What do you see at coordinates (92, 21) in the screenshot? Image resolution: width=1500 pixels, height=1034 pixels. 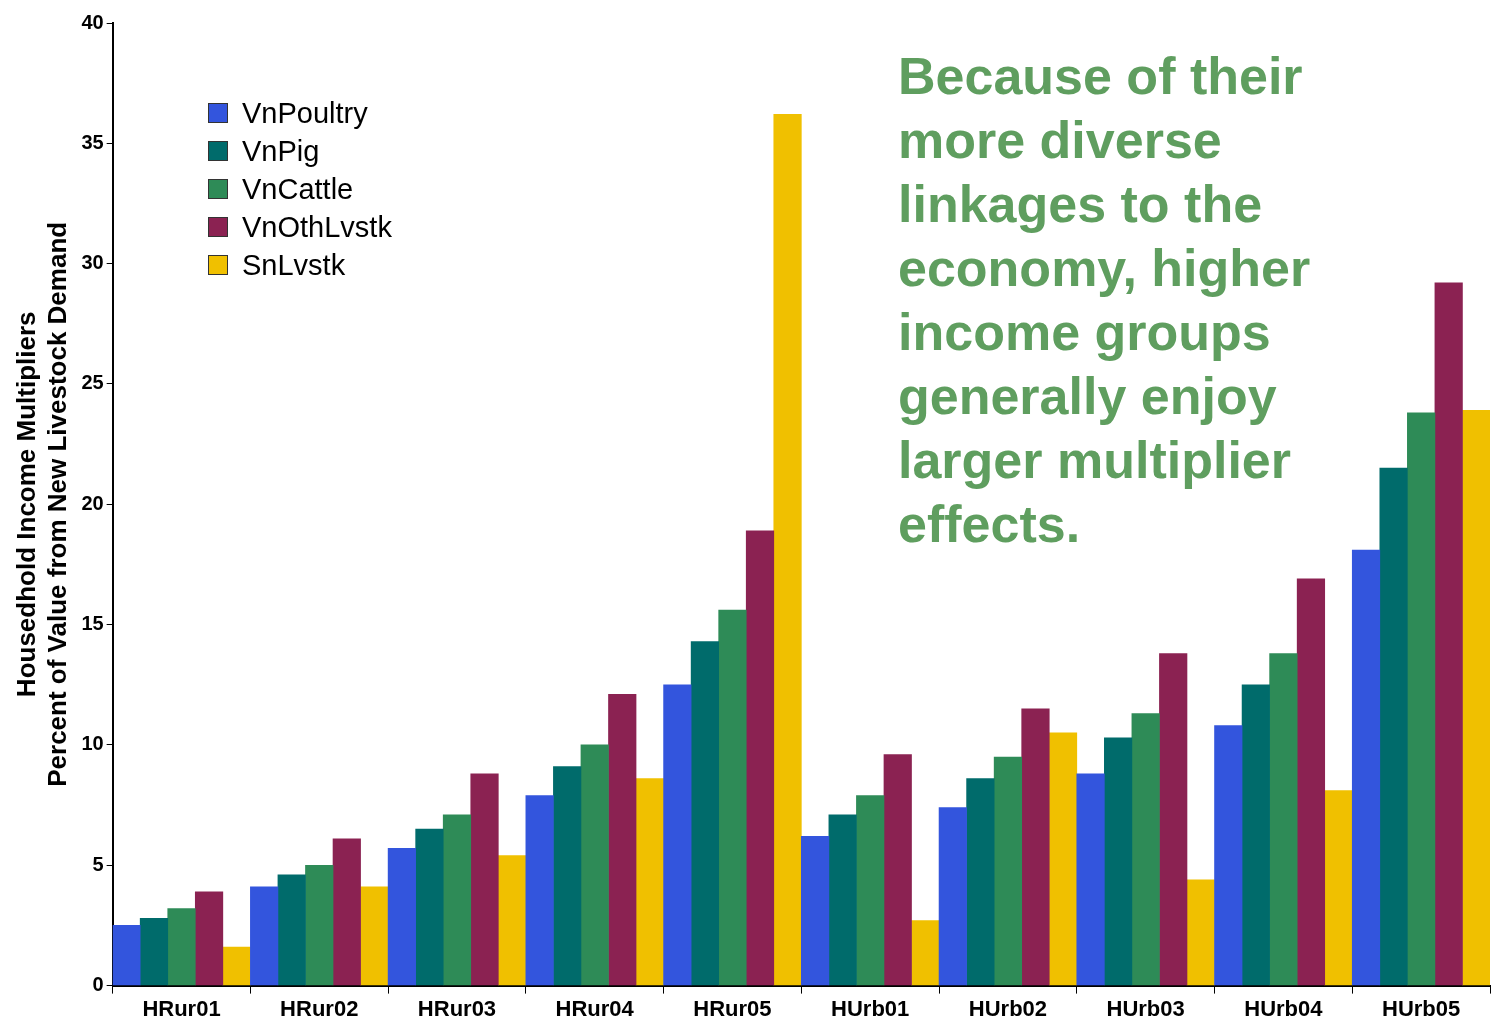 I see `y-tick-label: 40` at bounding box center [92, 21].